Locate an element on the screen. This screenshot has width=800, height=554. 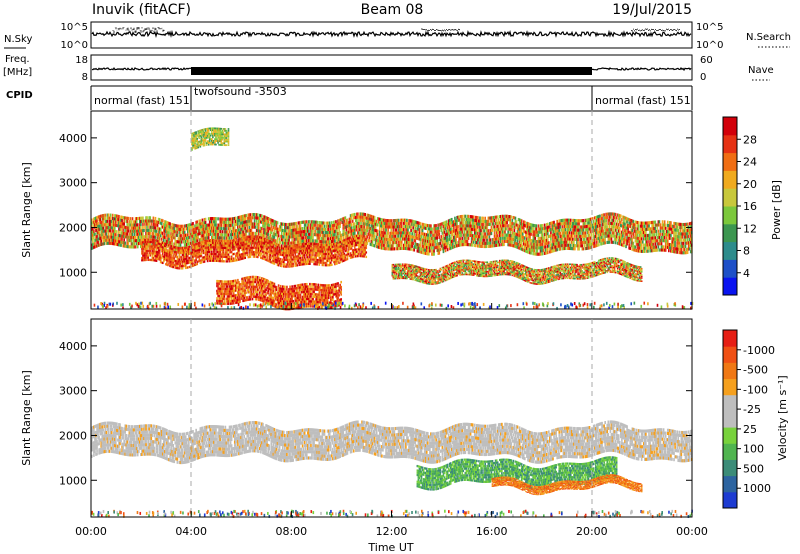
nsky-trace is located at coordinates (391, 34).